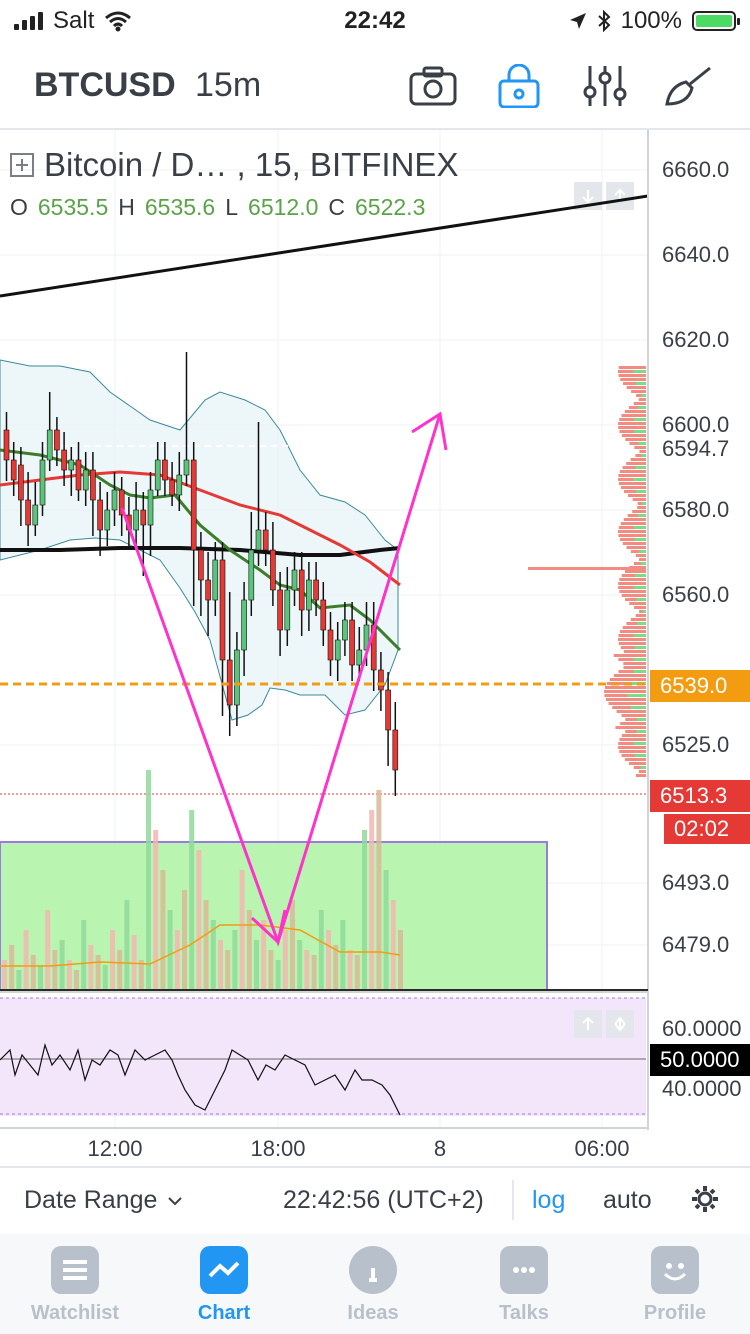 This screenshot has height=1334, width=750. Describe the element at coordinates (373, 1285) in the screenshot. I see `tab-ideas: Ideas` at that location.